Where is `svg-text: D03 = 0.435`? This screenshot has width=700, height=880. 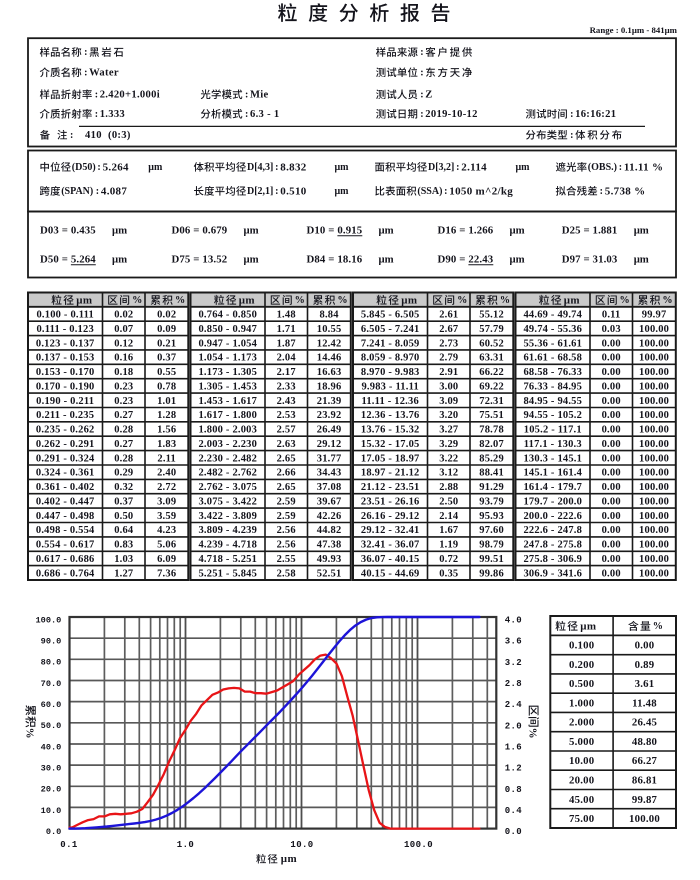
svg-text: D03 = 0.435 is located at coordinates (68, 231).